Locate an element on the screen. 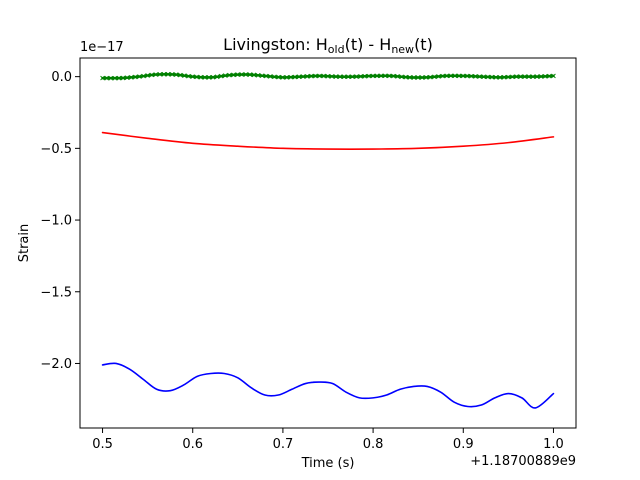 This screenshot has height=480, width=640. y-tick-label: −1.5 is located at coordinates (56, 292).